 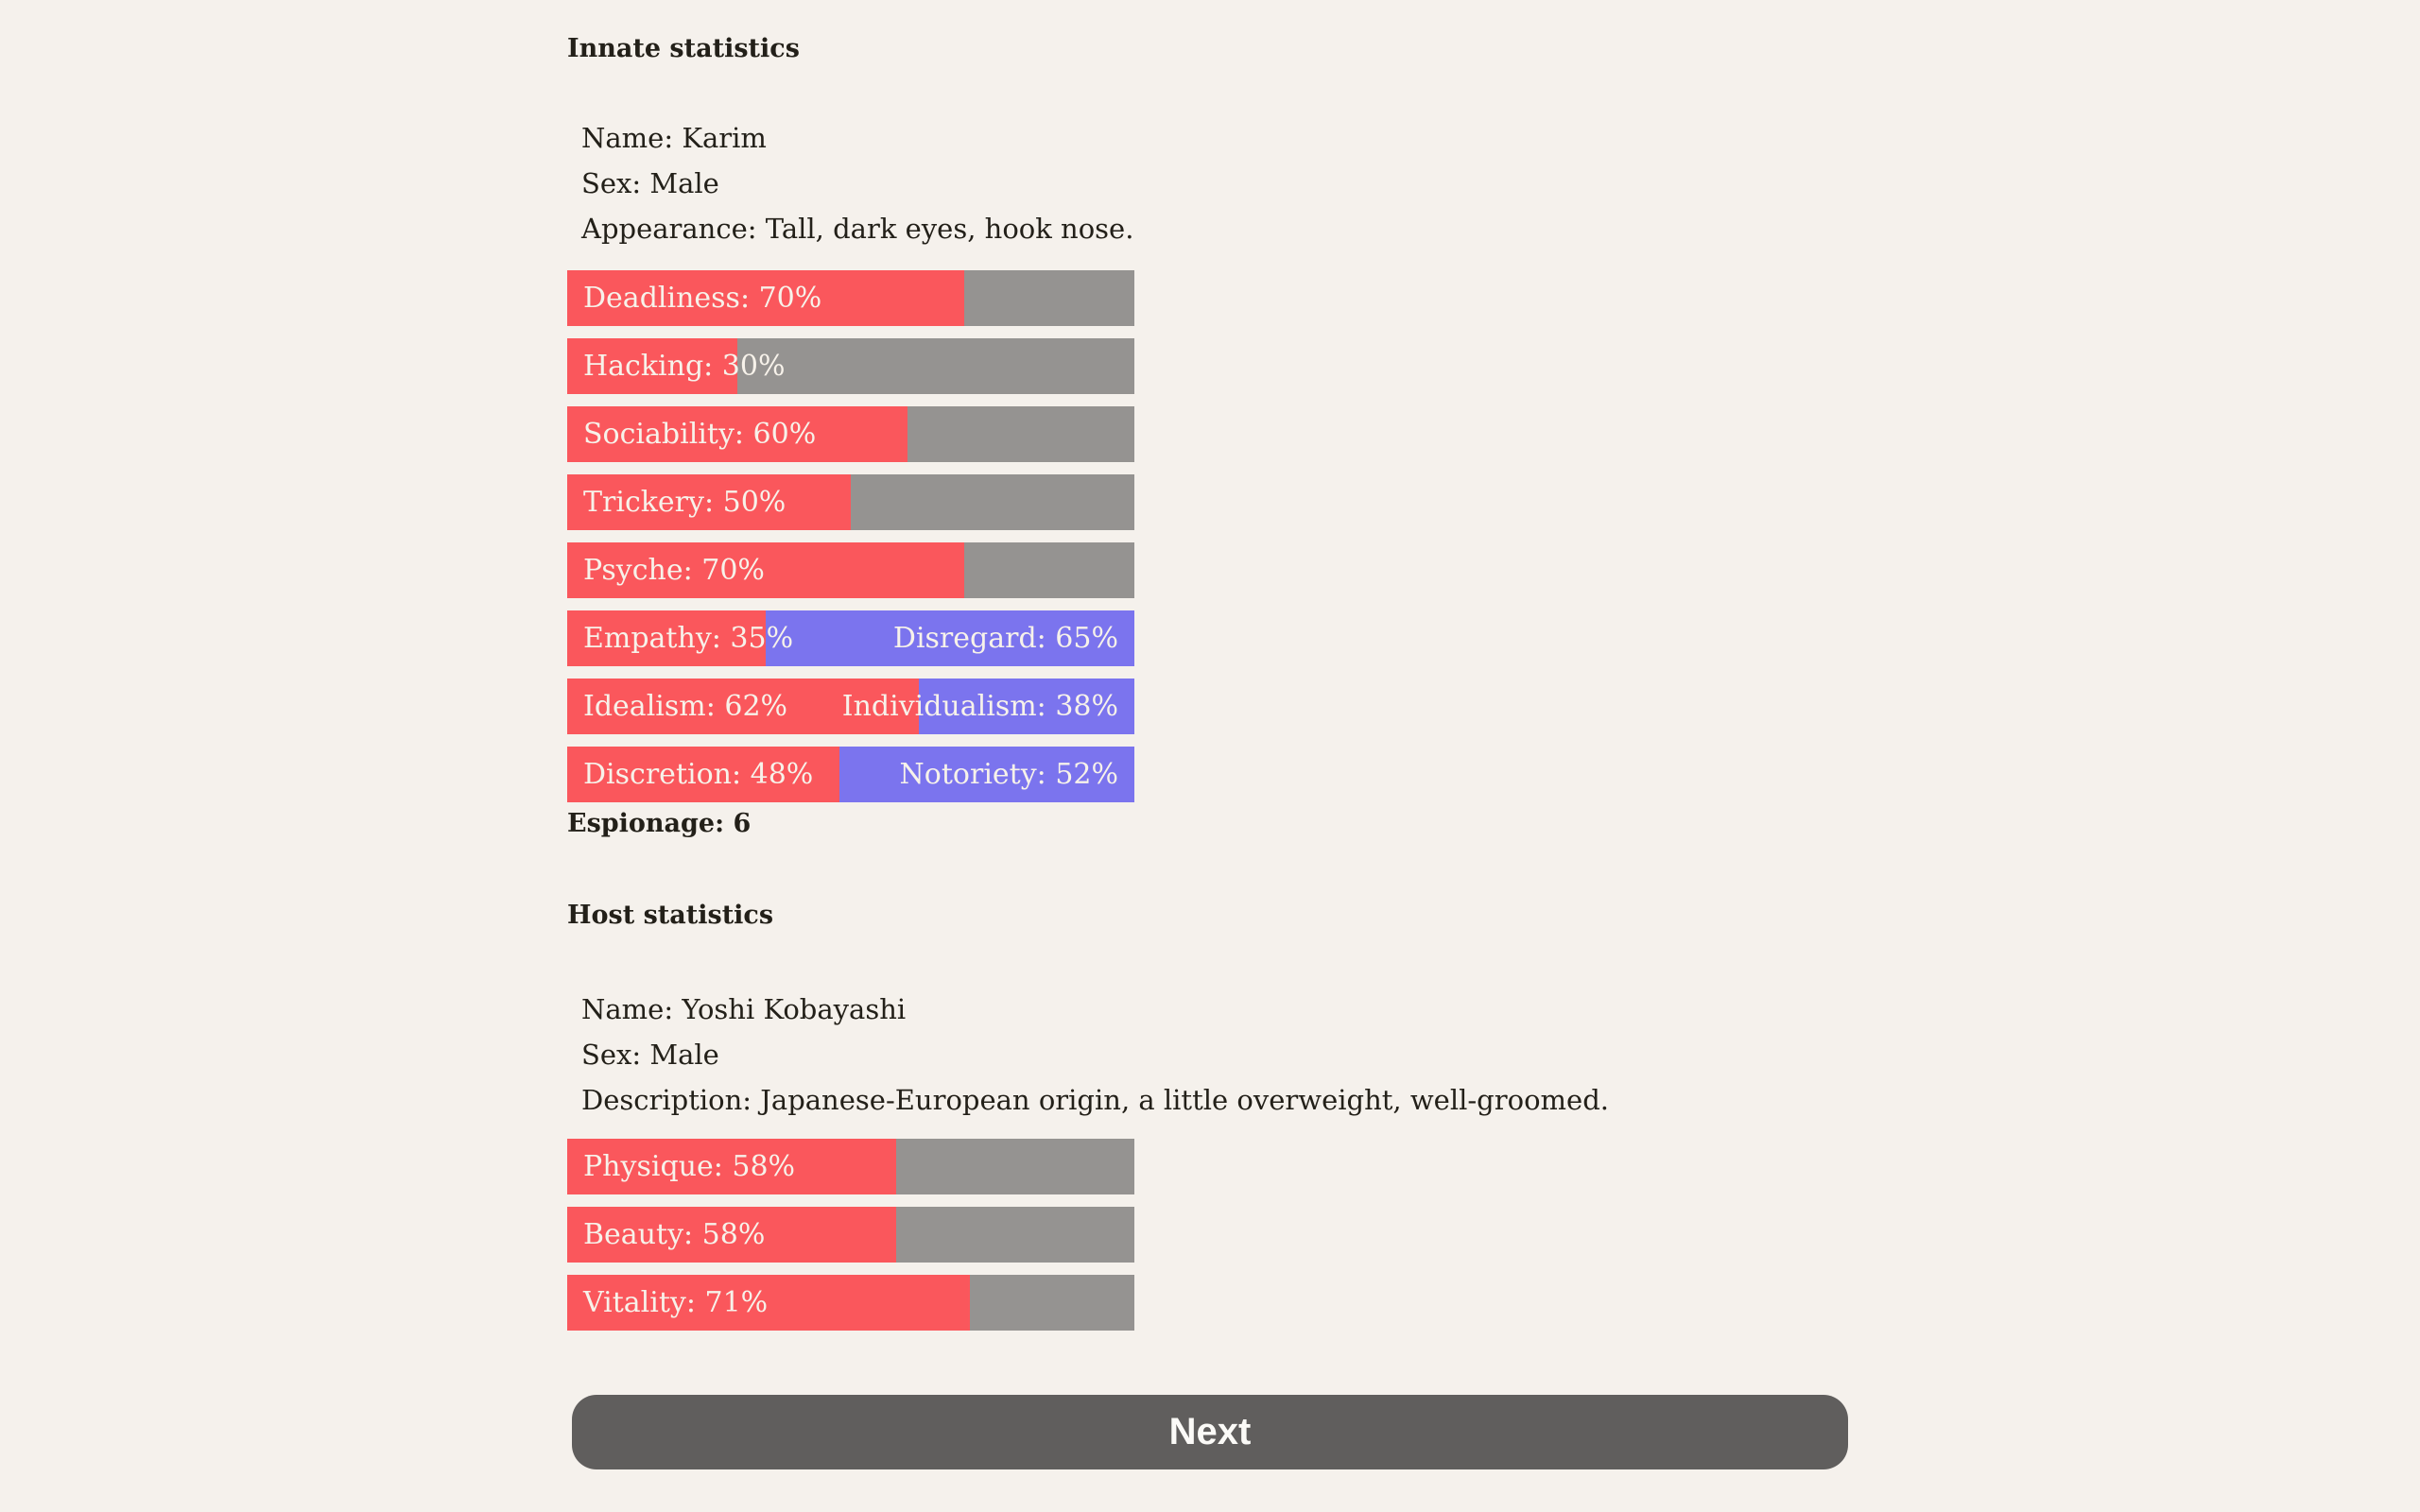 I want to click on opposed-stat-bar: Empathy: 35% Disregard: 65%, so click(x=850, y=638).